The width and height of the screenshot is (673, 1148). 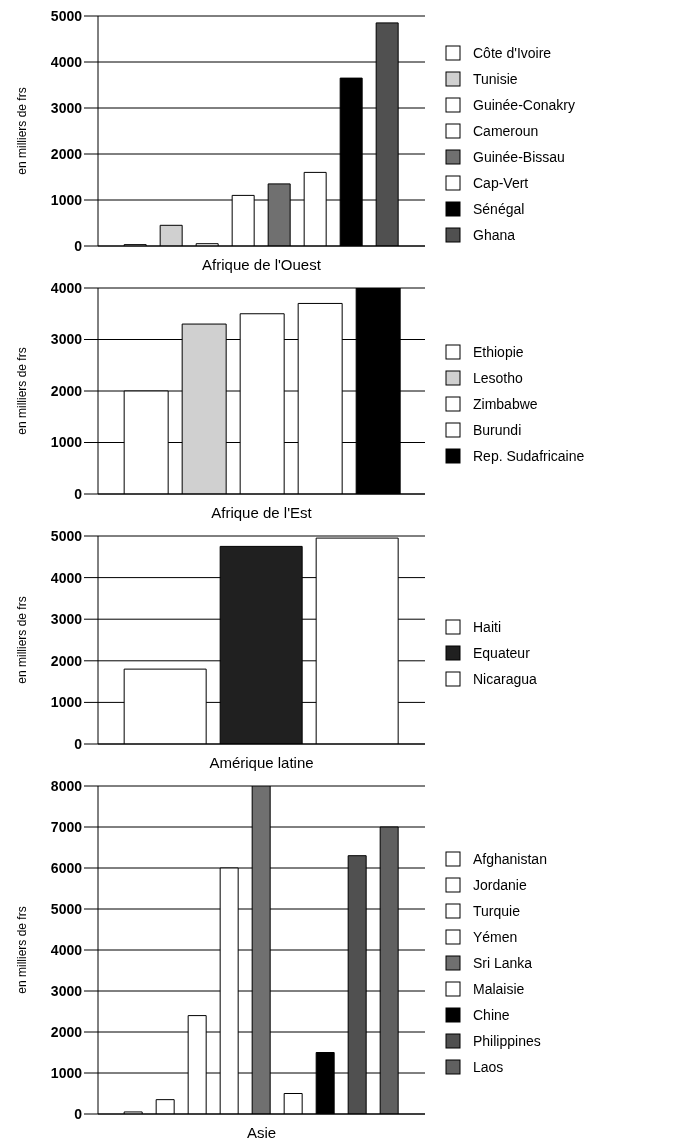 I want to click on legend-label: Jordanie, so click(x=500, y=885).